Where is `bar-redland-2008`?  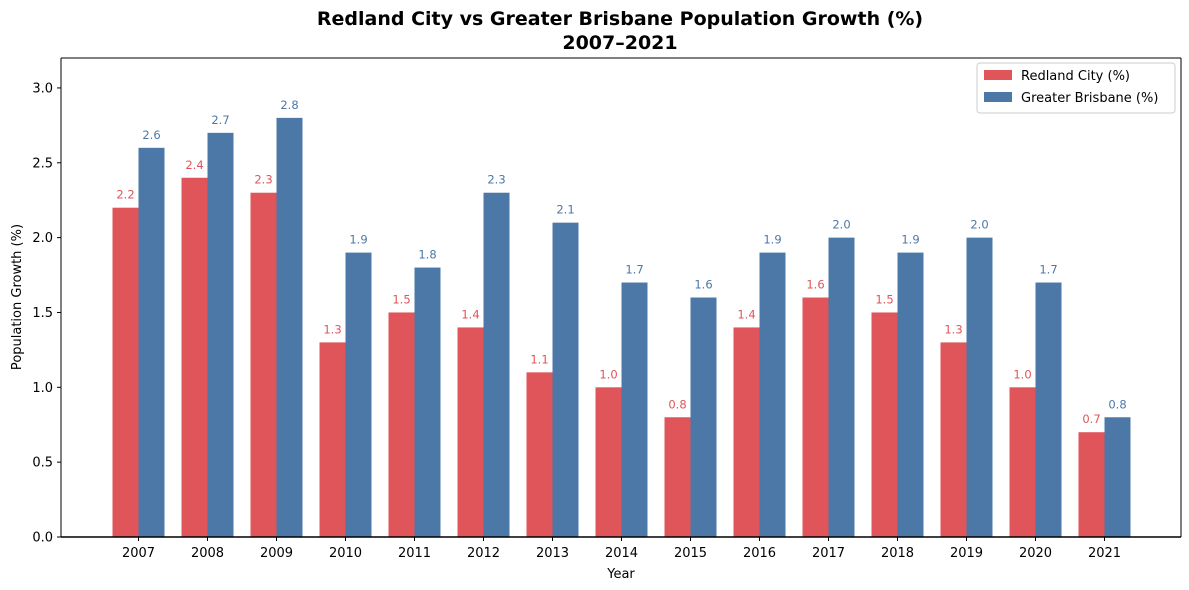
bar-redland-2008 is located at coordinates (194, 357).